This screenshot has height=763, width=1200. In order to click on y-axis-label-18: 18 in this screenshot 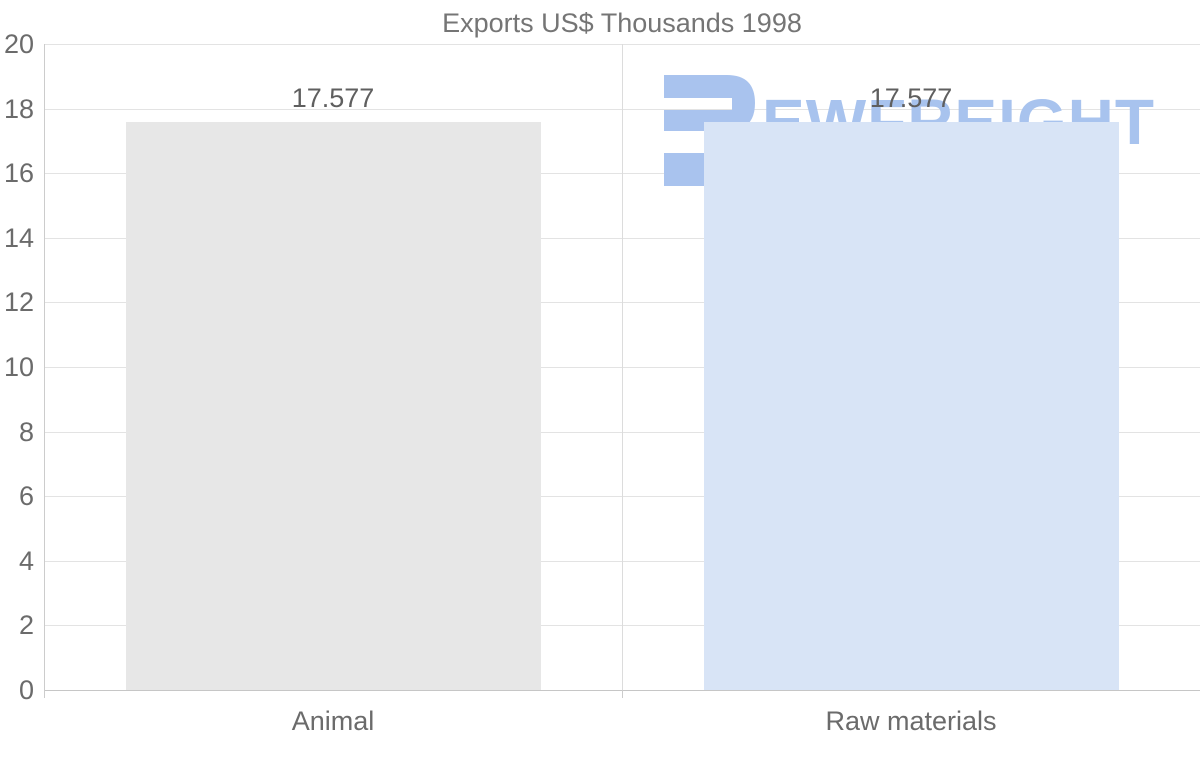, I will do `click(18, 108)`.